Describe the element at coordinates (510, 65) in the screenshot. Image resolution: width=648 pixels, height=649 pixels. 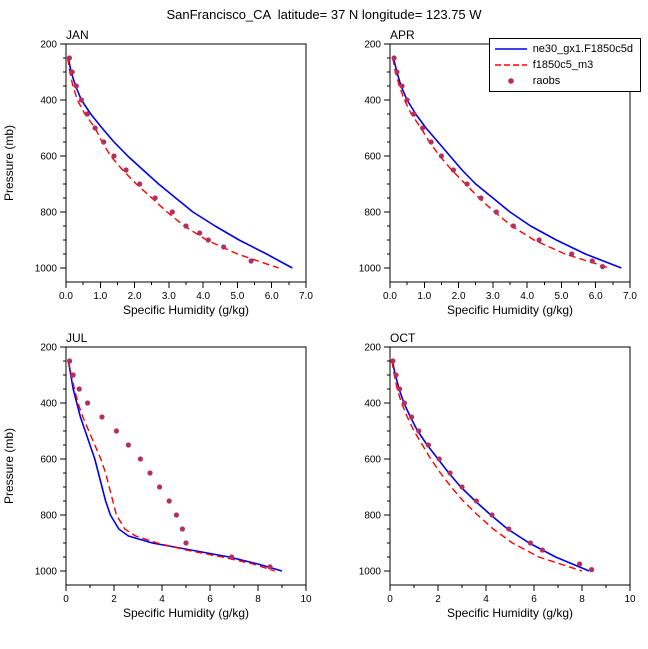
I see `legend-dashed-line-icon` at that location.